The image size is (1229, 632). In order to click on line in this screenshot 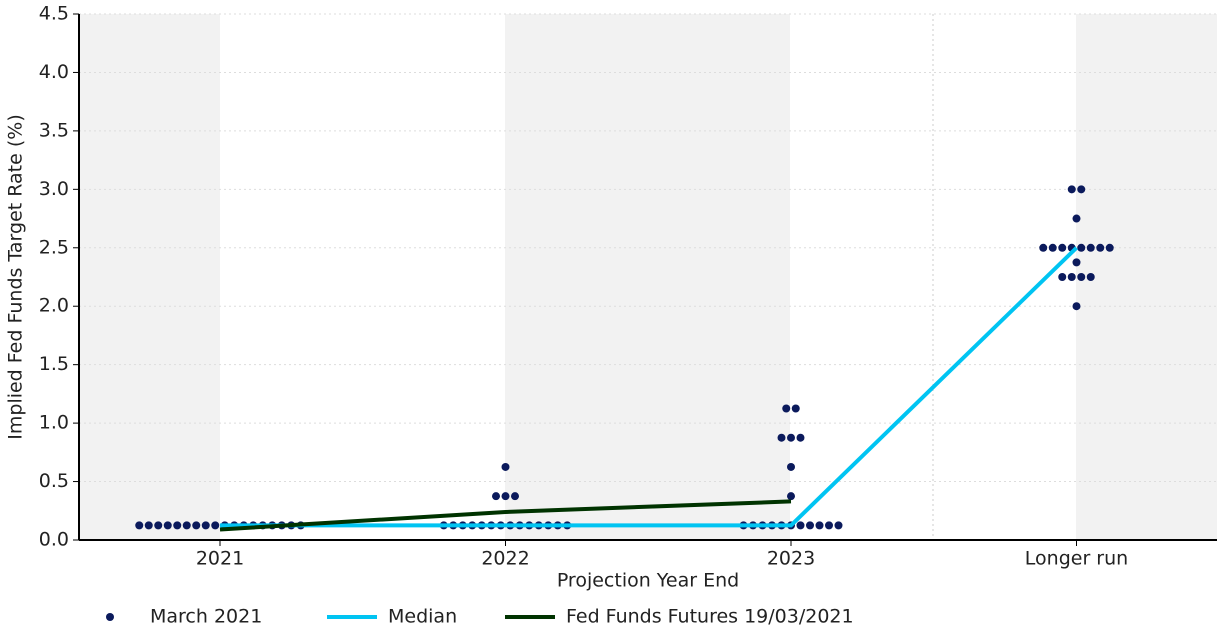, I will do `click(505, 515)`.